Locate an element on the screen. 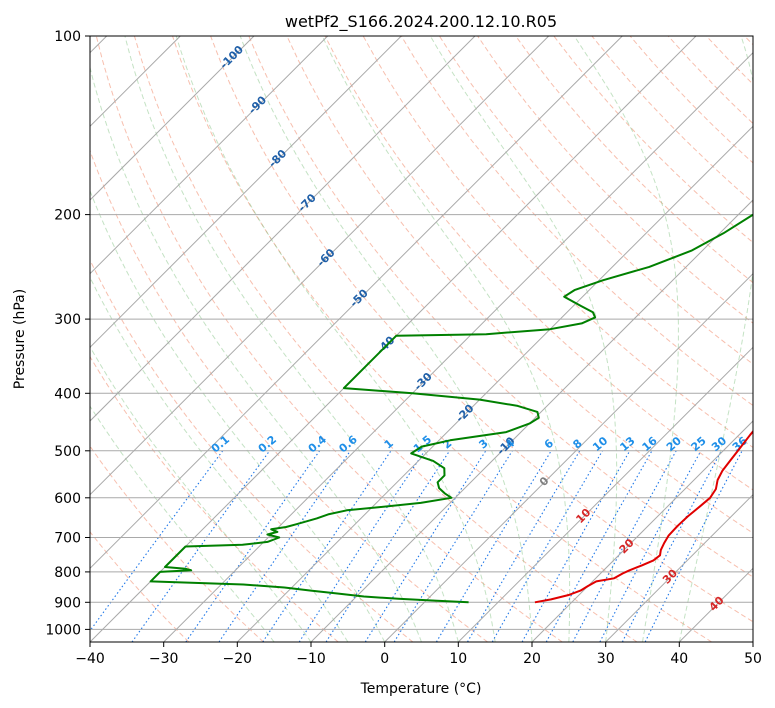  x-tick-label: −40 is located at coordinates (90, 659).